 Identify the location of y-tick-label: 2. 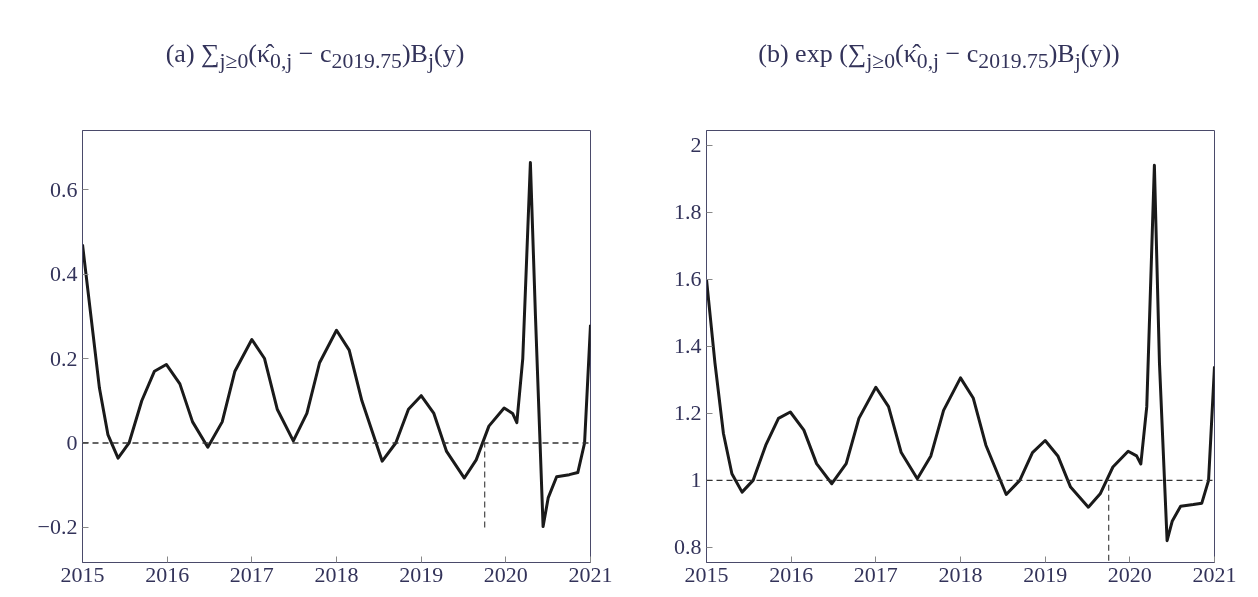
(696, 145).